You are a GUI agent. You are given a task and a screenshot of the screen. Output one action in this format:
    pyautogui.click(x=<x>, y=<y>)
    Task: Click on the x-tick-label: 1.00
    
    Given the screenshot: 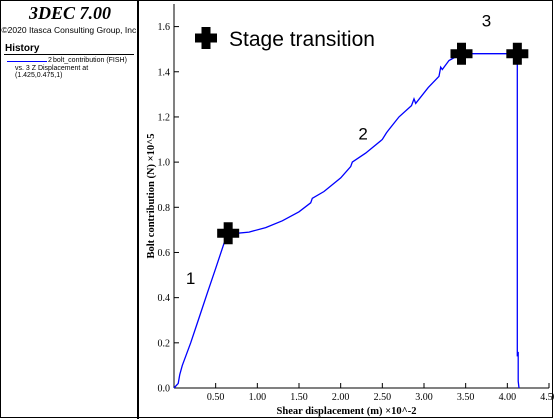 What is the action you would take?
    pyautogui.click(x=257, y=397)
    